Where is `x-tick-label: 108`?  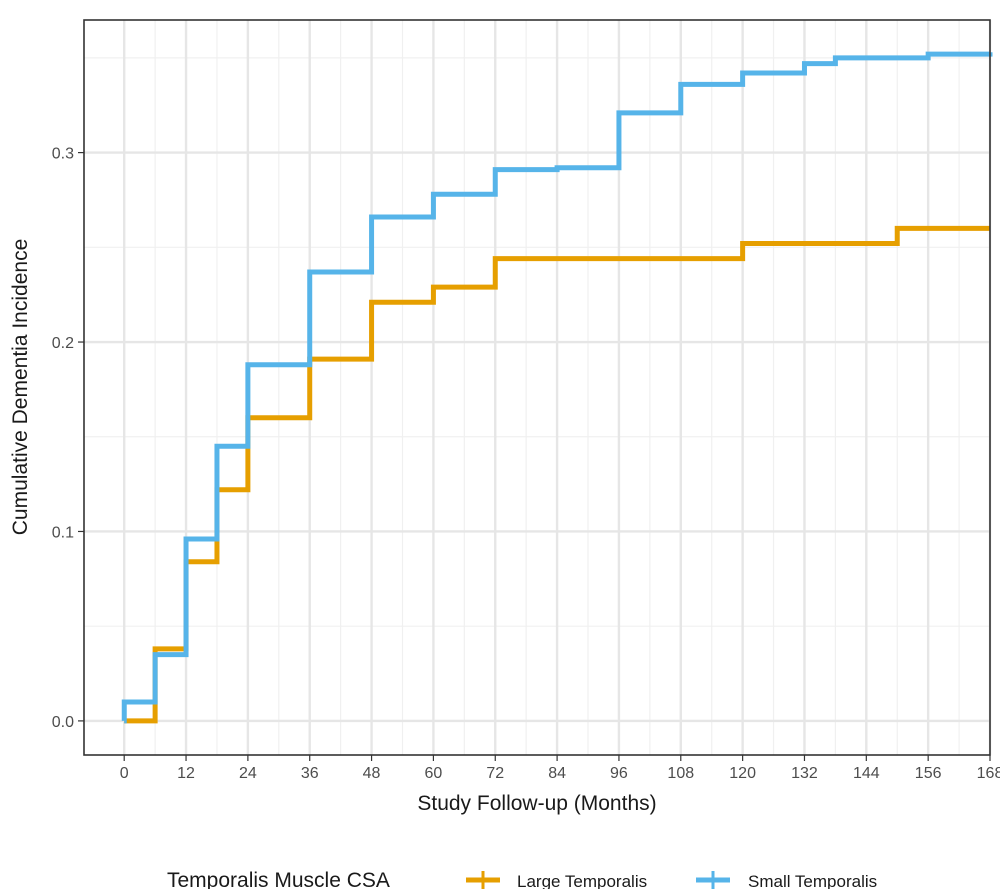 x-tick-label: 108 is located at coordinates (680, 773).